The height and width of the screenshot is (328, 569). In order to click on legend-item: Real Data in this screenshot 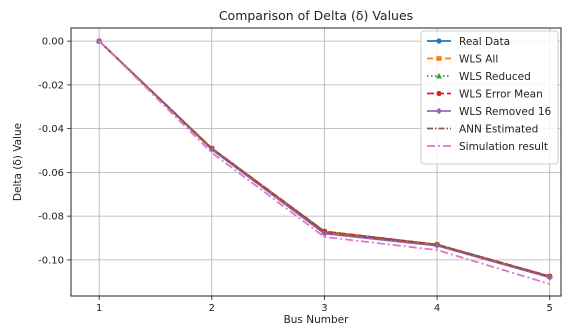, I will do `click(468, 42)`.